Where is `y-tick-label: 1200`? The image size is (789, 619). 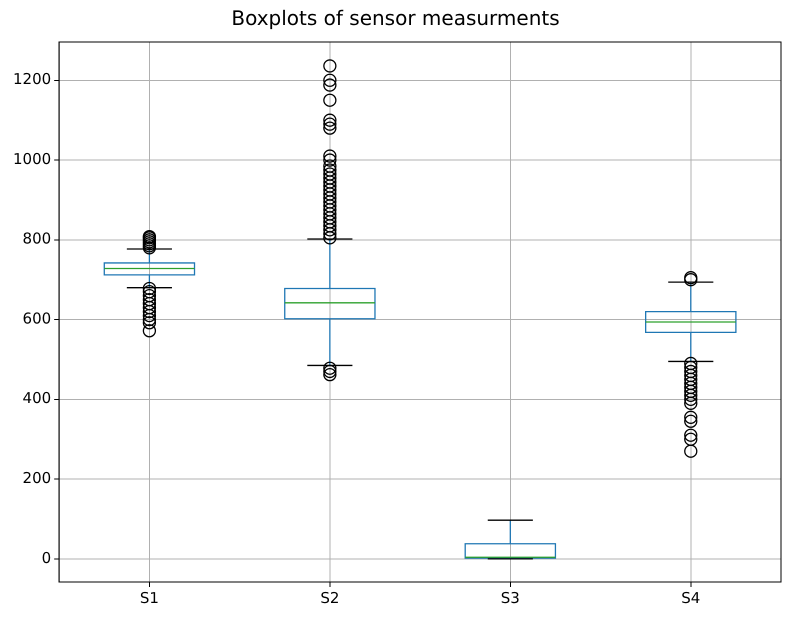 y-tick-label: 1200 is located at coordinates (32, 79).